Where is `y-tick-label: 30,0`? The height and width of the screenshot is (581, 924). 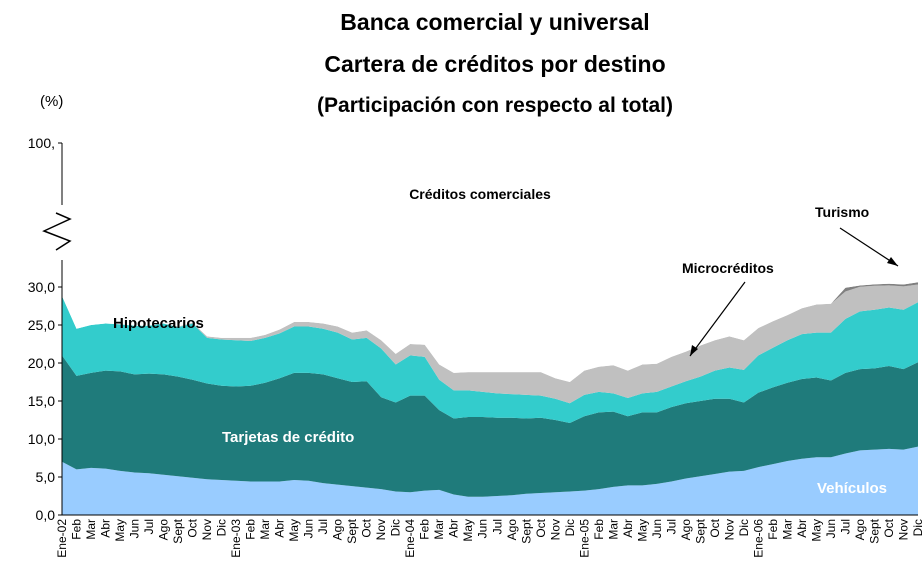 y-tick-label: 30,0 is located at coordinates (41, 287).